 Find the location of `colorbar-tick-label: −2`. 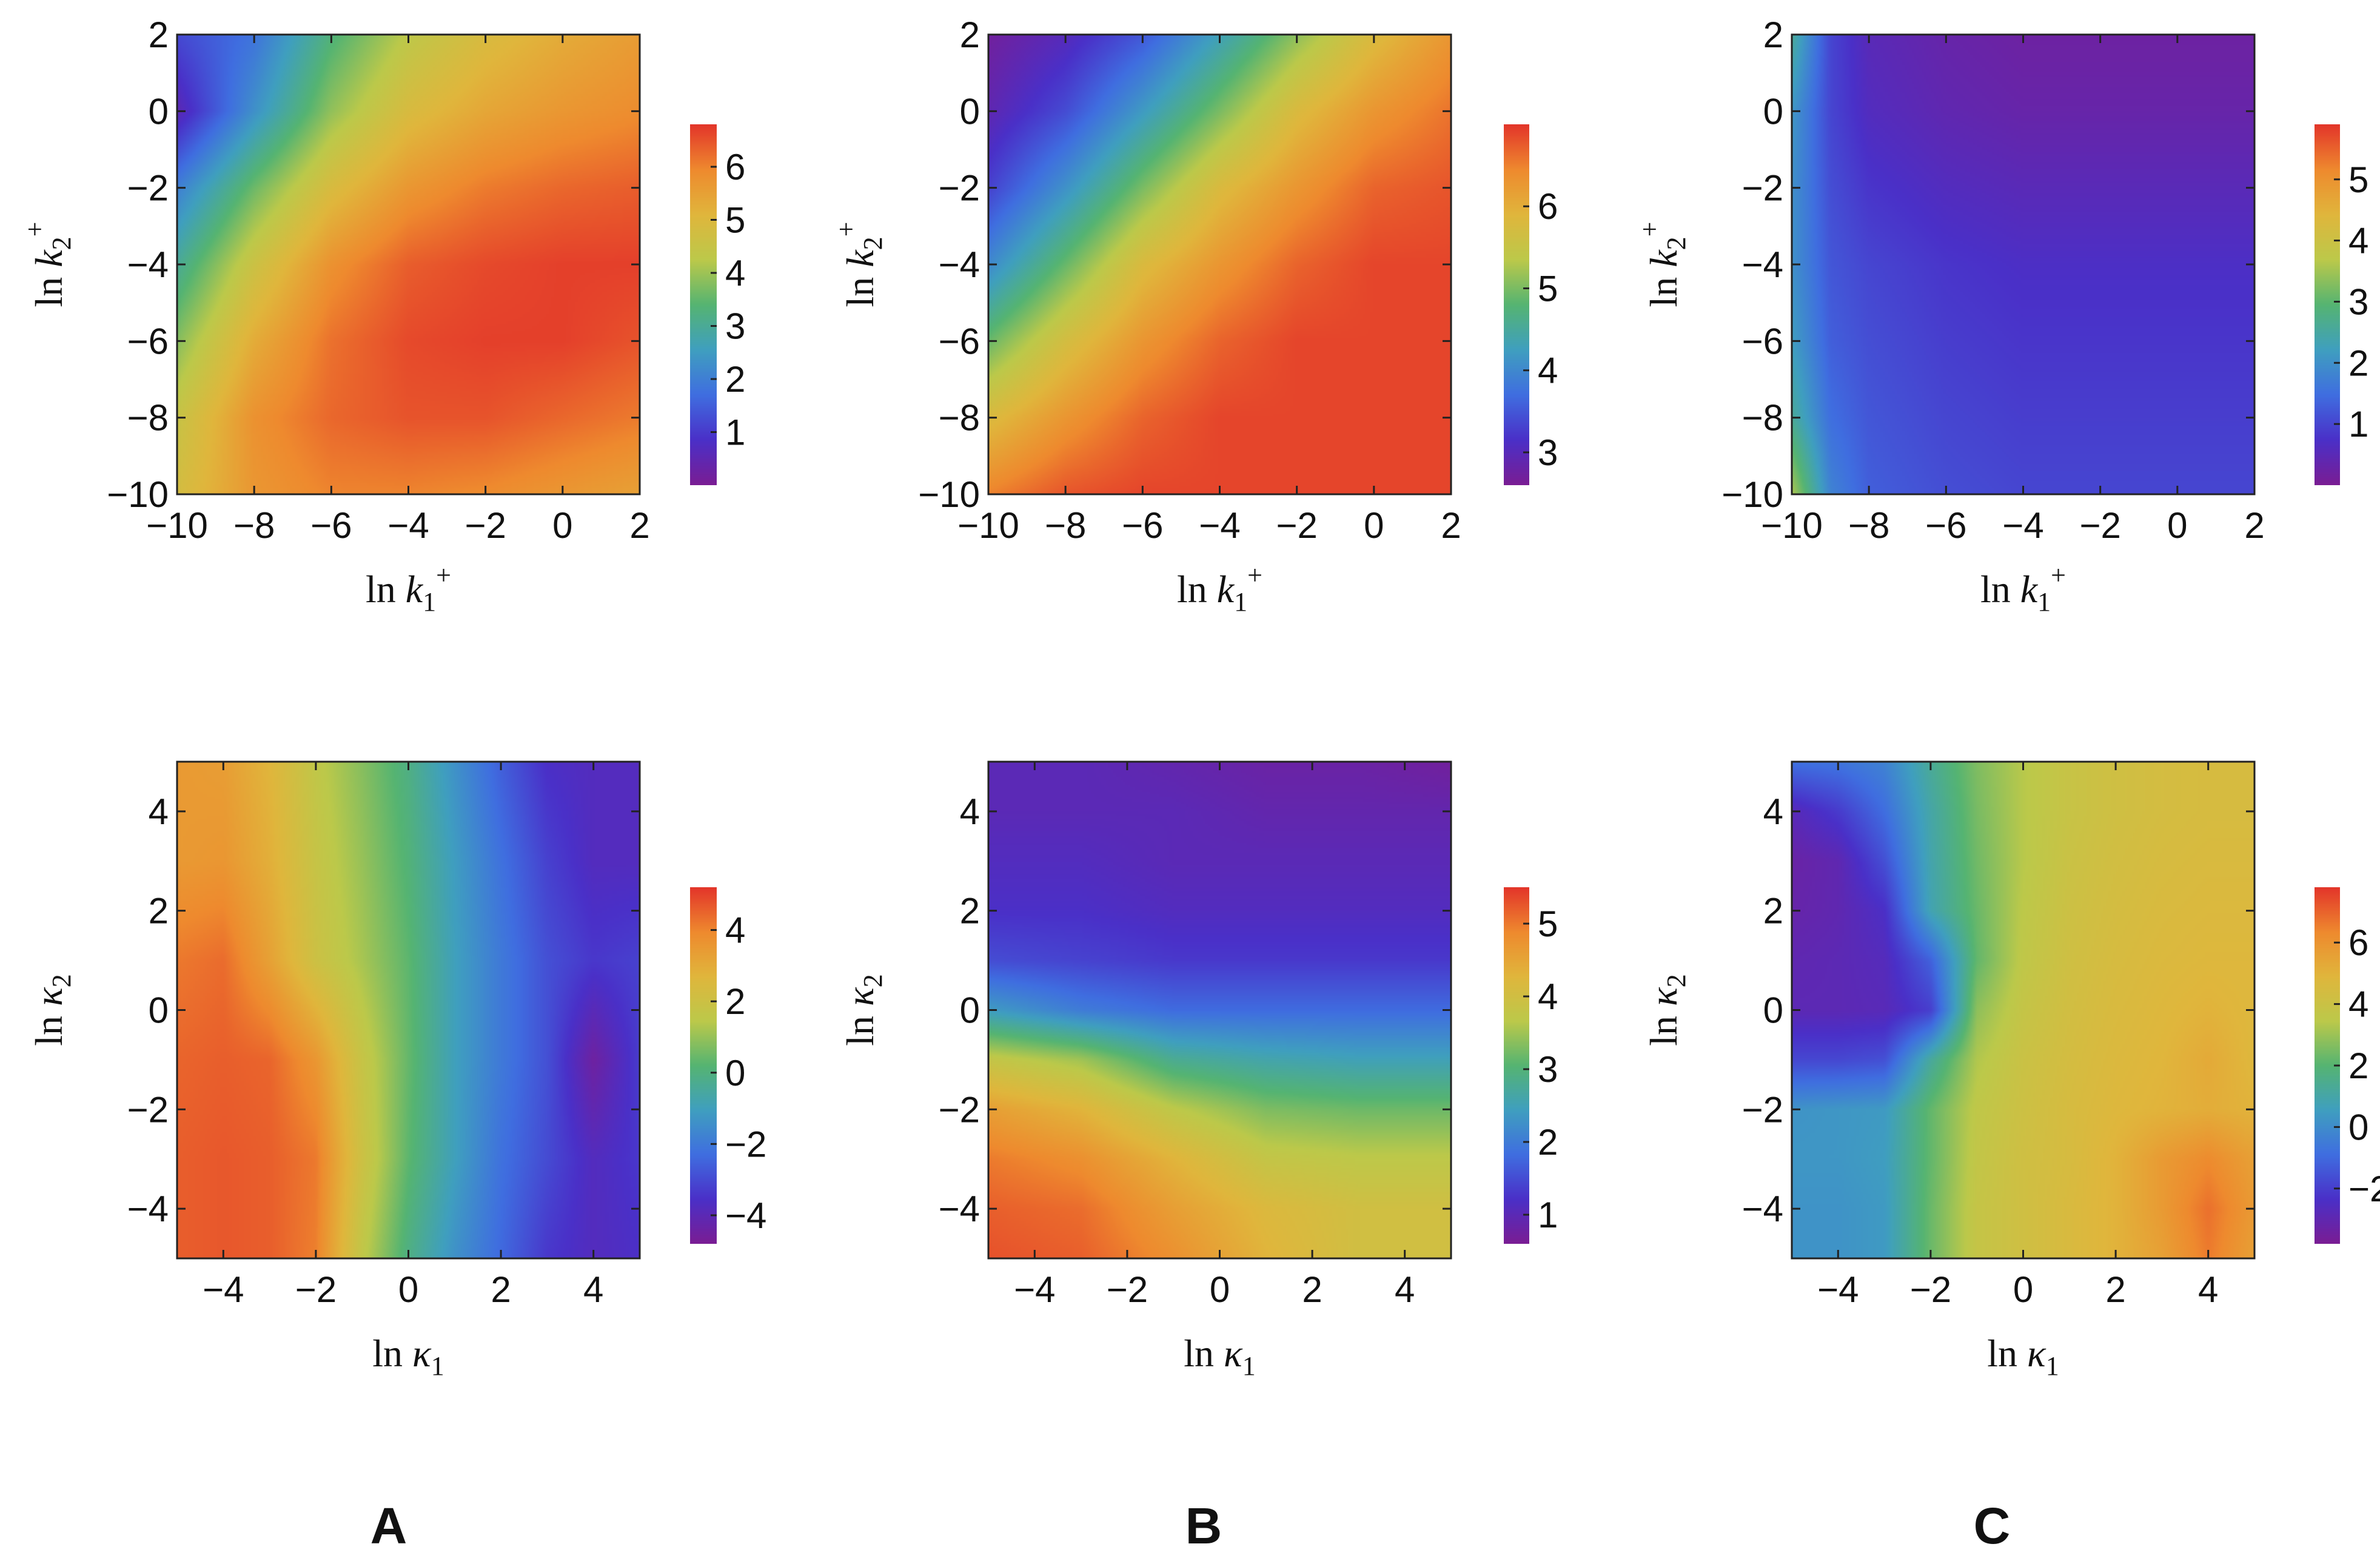

colorbar-tick-label: −2 is located at coordinates (2364, 1189).